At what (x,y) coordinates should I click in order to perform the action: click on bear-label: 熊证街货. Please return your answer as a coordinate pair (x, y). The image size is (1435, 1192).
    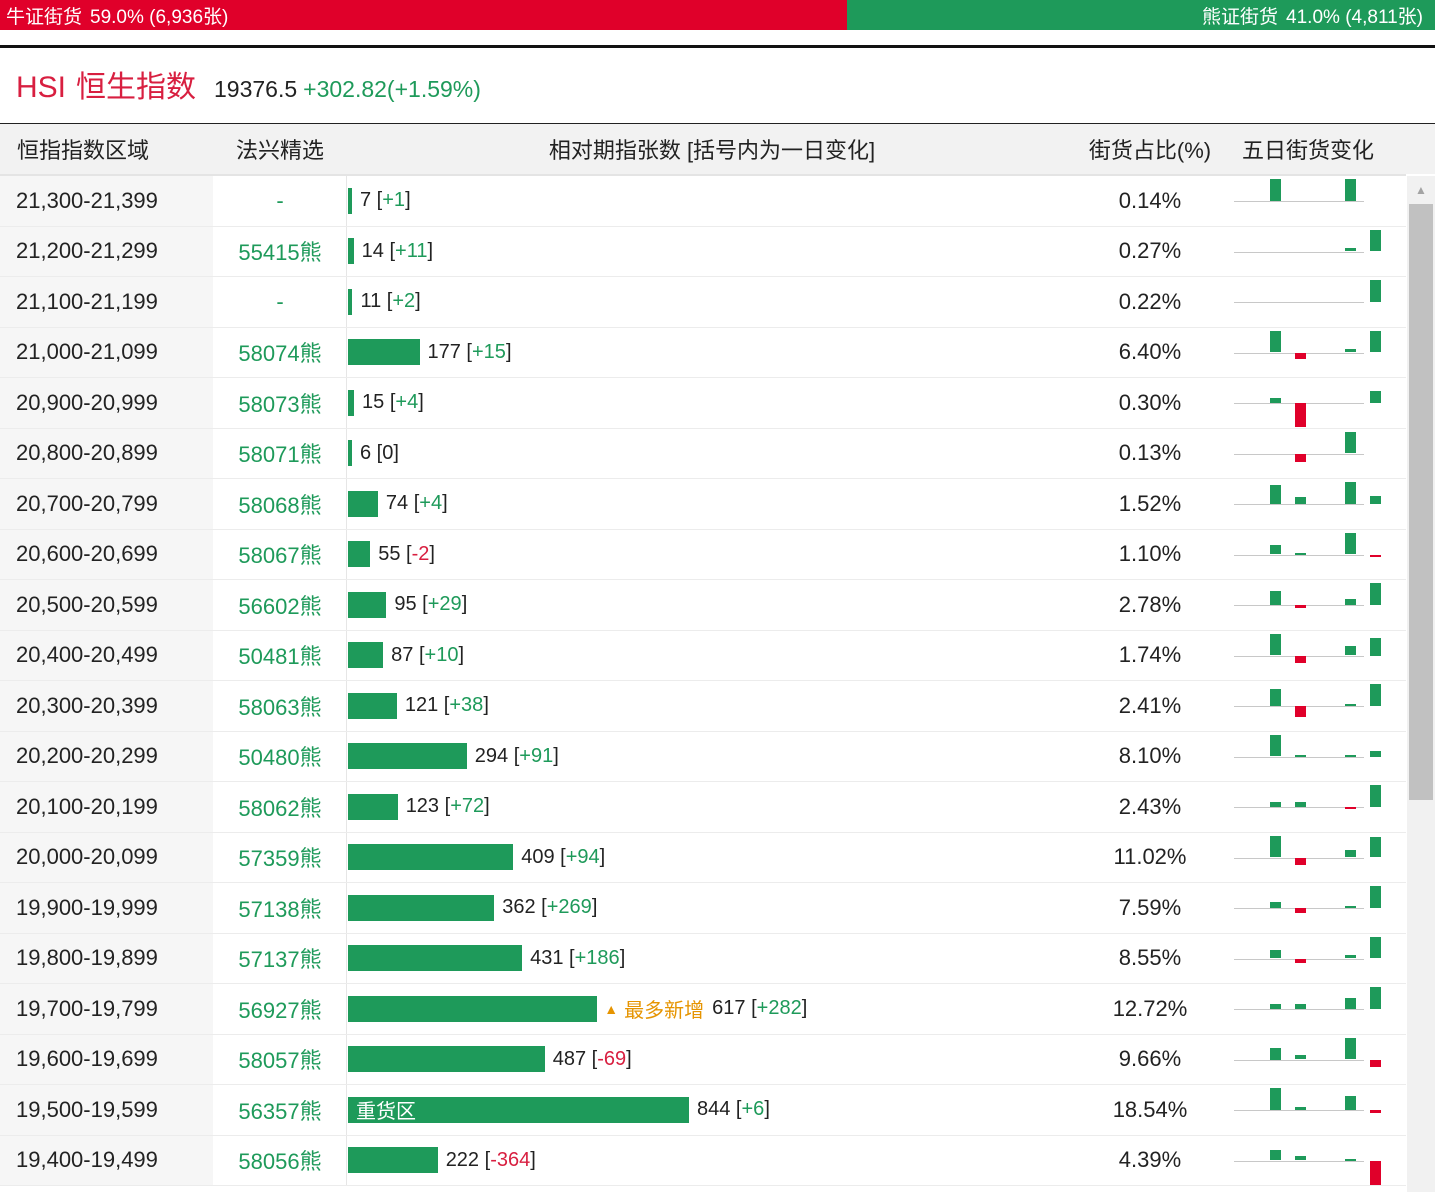
    Looking at the image, I should click on (1240, 17).